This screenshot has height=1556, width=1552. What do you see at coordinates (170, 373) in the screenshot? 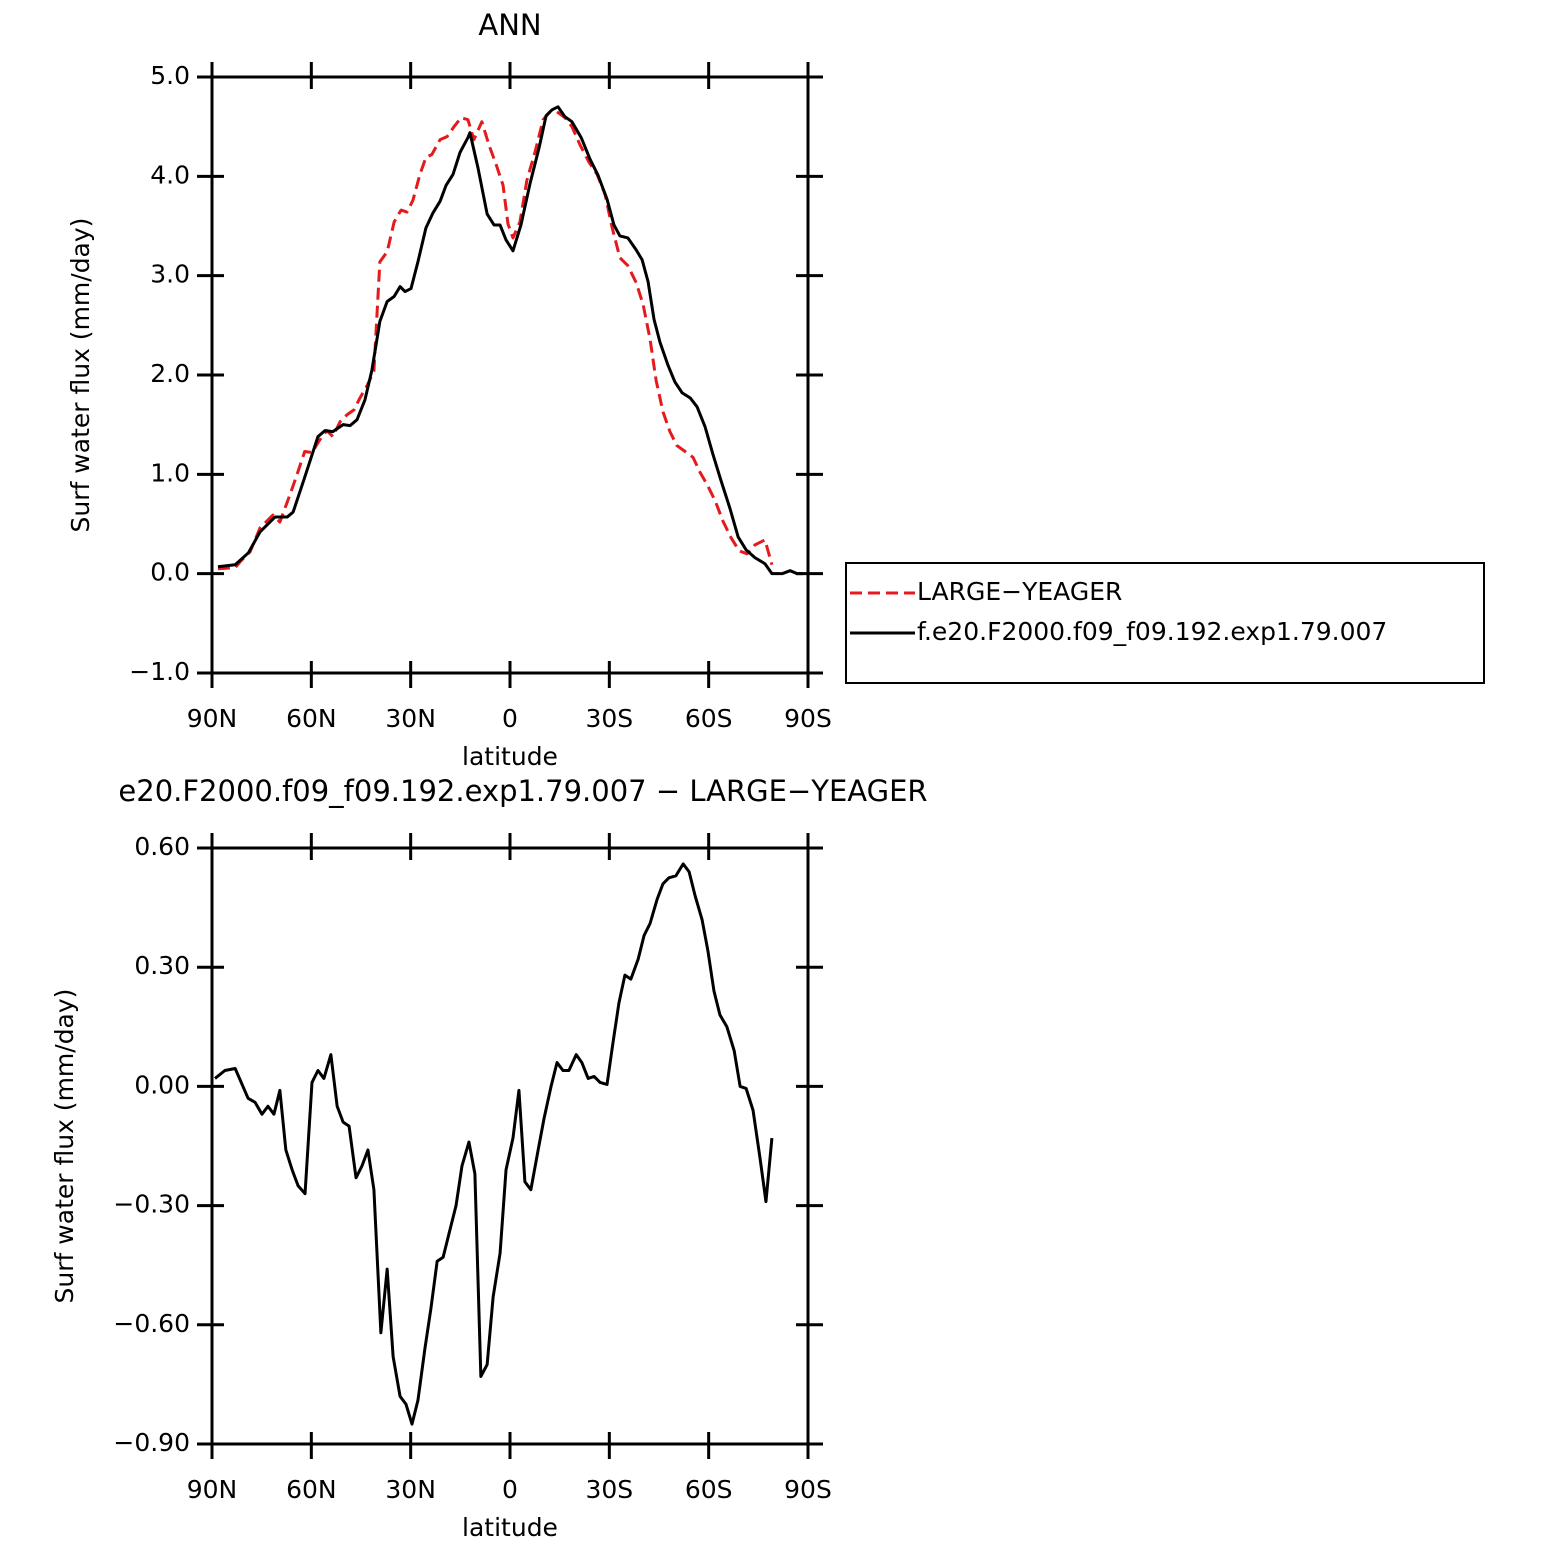
I see `y-tick-label: 2.0` at bounding box center [170, 373].